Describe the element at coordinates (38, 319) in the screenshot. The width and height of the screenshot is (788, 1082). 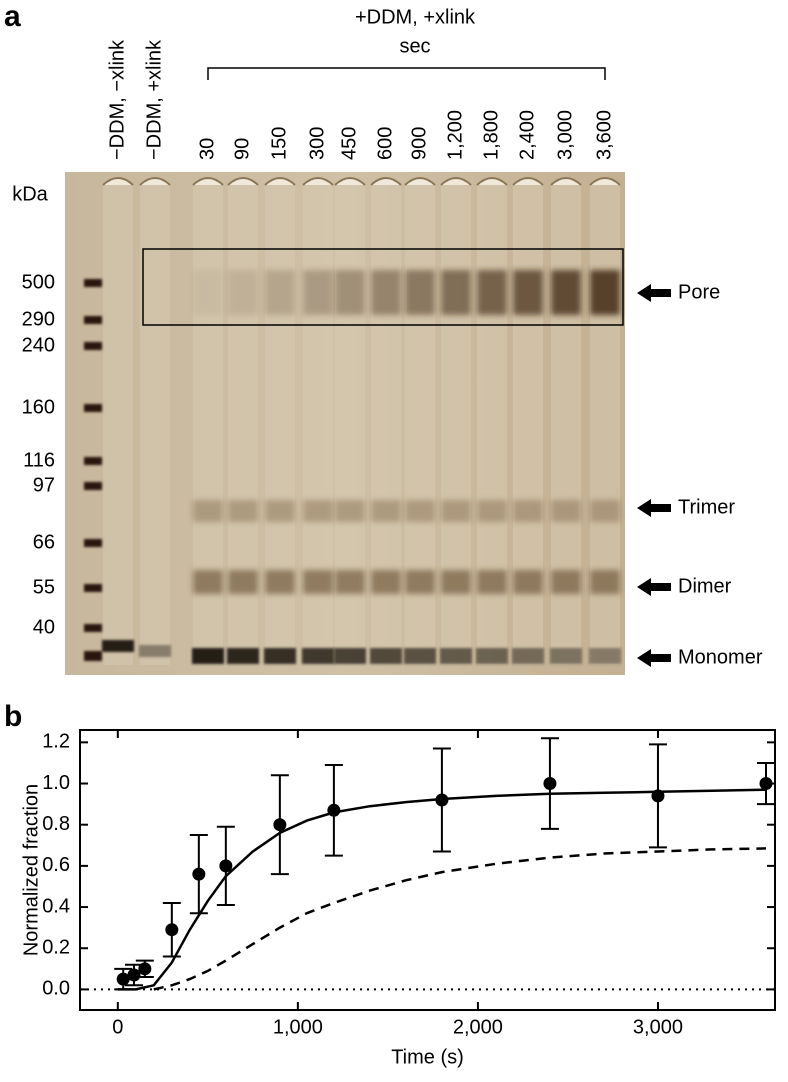
I see `marker-label: 290` at that location.